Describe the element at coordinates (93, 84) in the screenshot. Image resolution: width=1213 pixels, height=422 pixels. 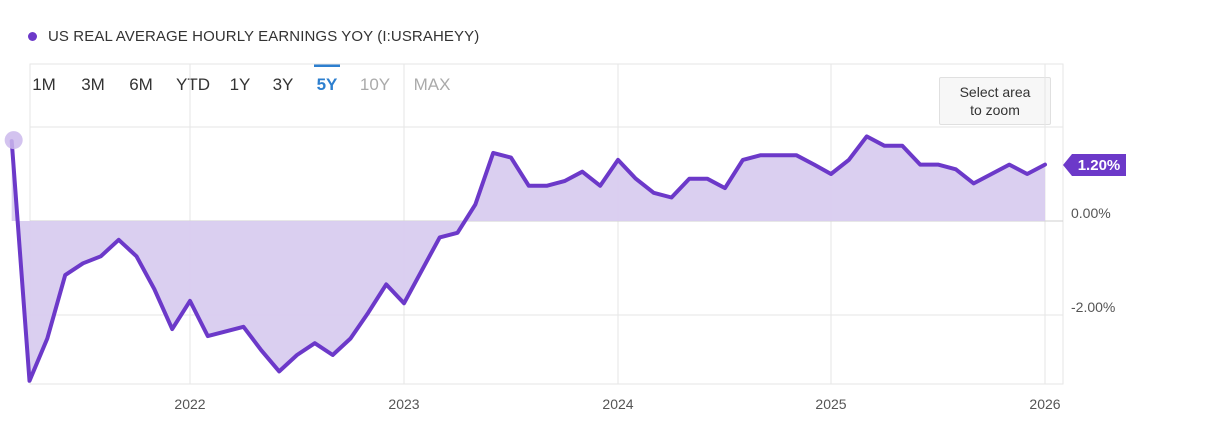
I see `range-button-3m: 3M` at that location.